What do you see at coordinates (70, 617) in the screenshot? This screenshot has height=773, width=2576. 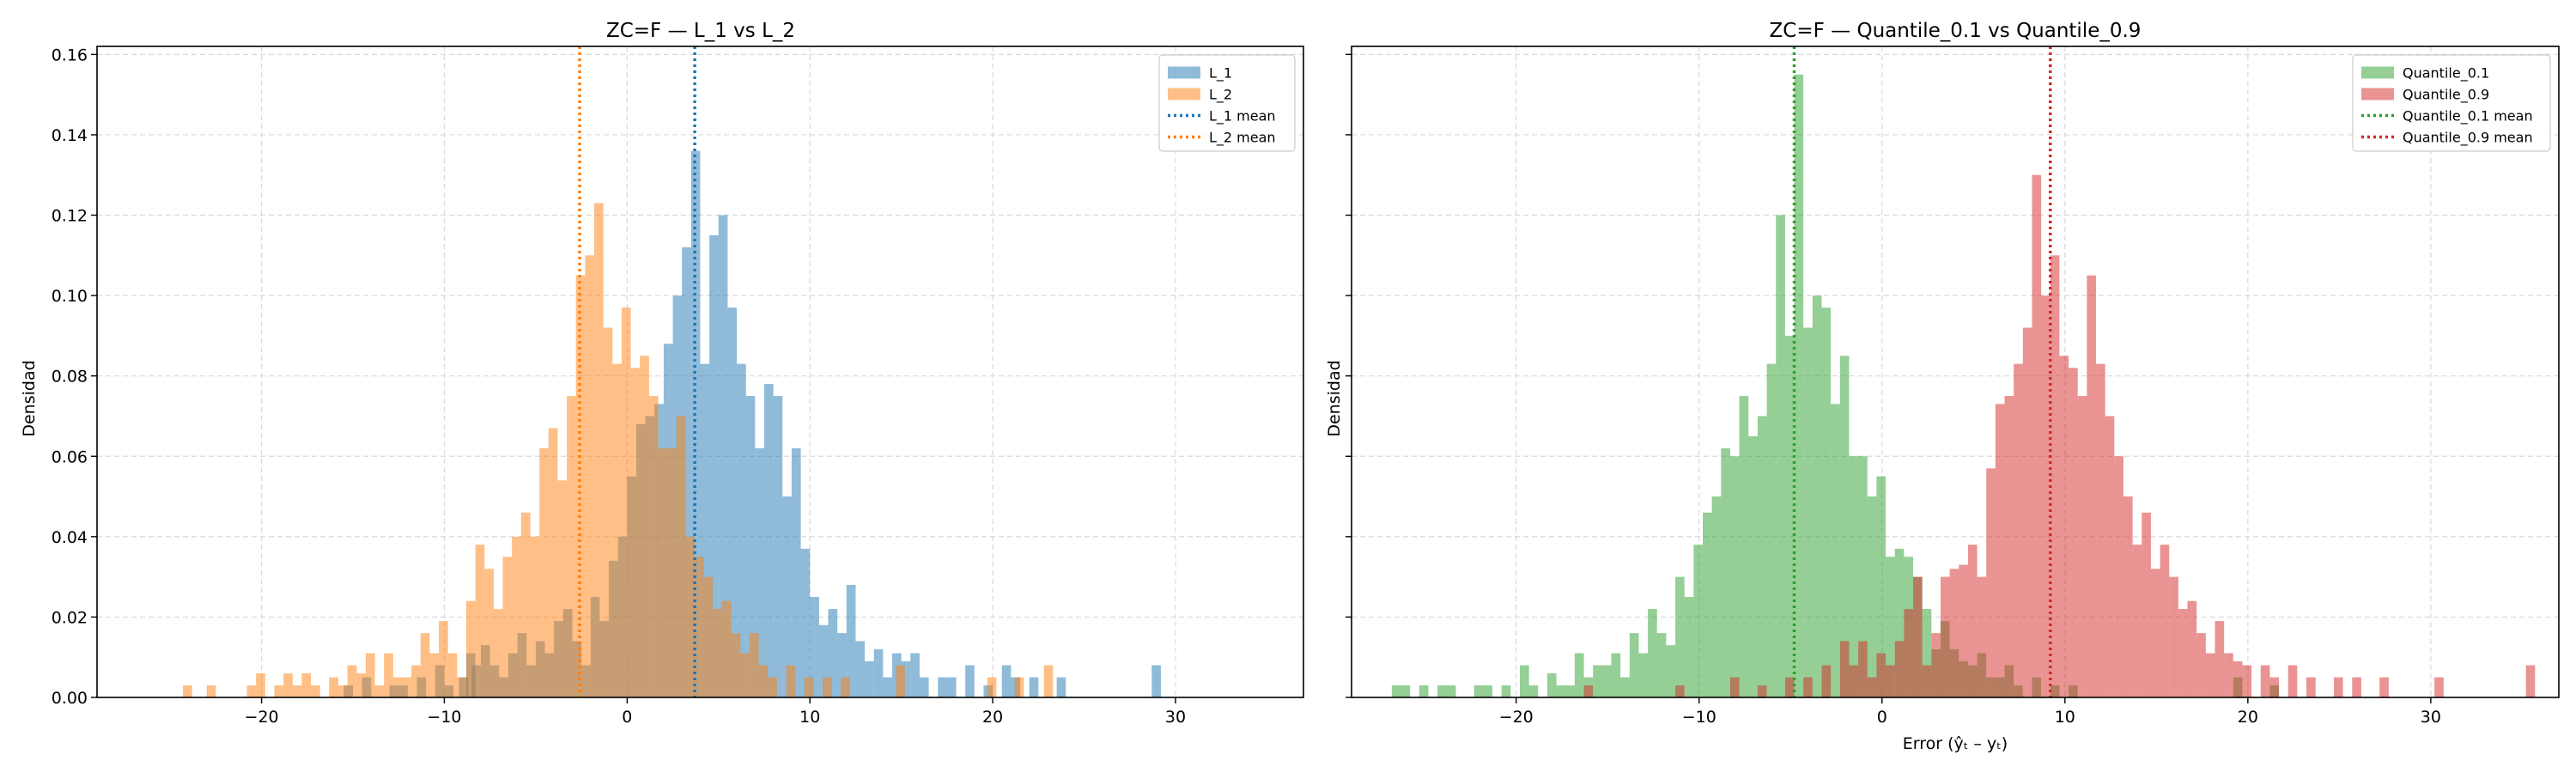 I see `left-y-tick-label: 0.02` at bounding box center [70, 617].